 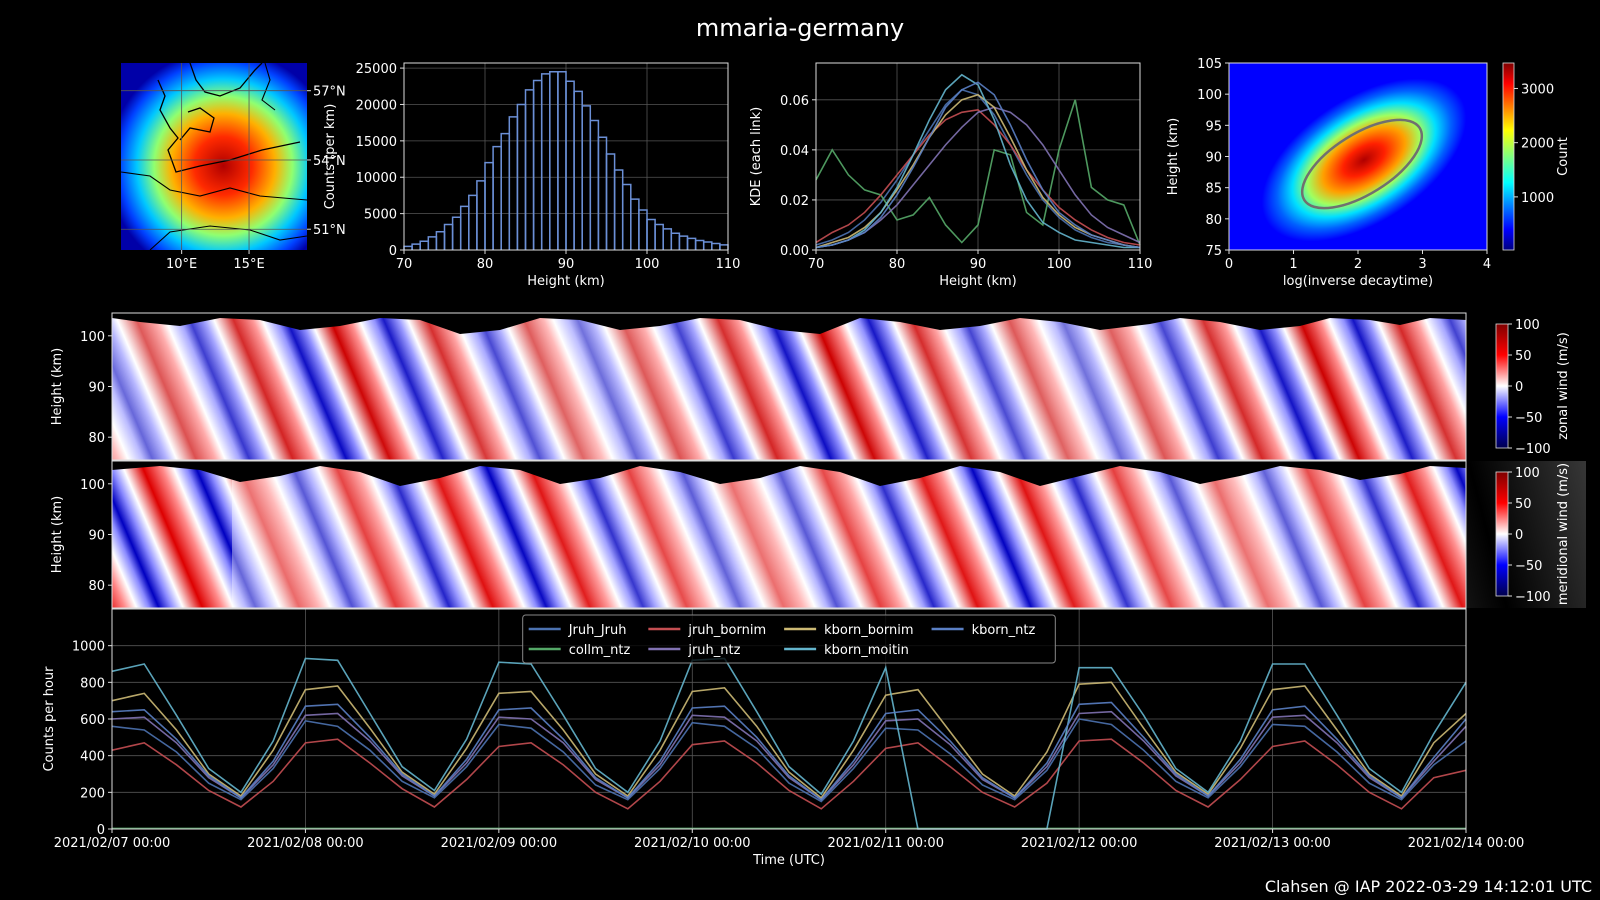 I want to click on y-tick-label: 10000, so click(x=376, y=178).